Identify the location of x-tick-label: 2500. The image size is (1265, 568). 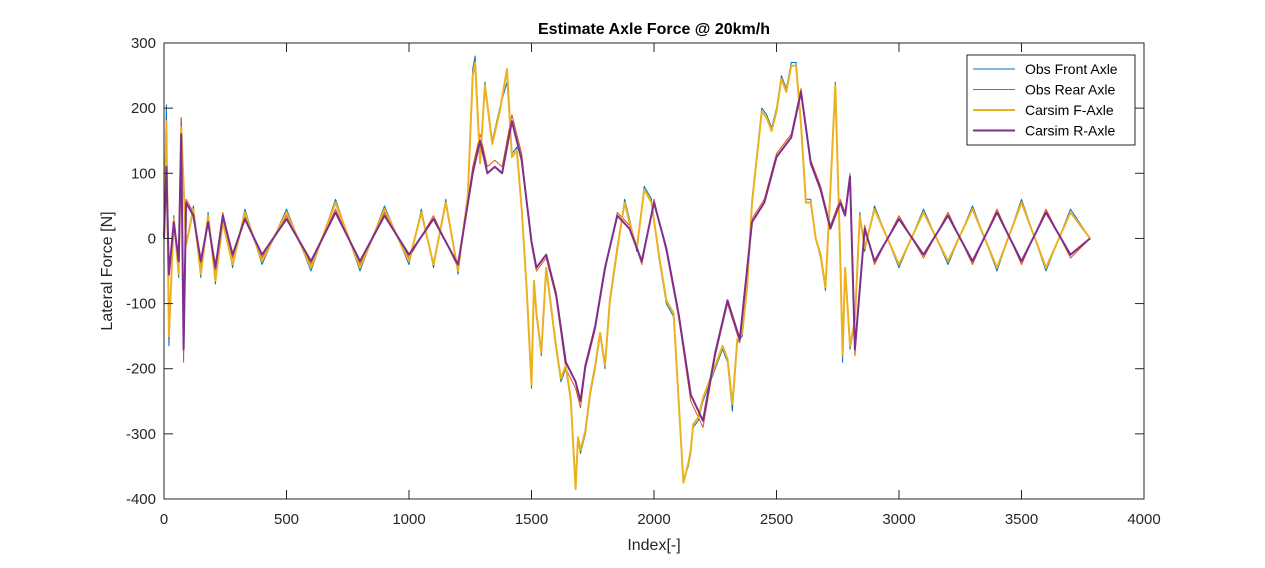
(776, 519).